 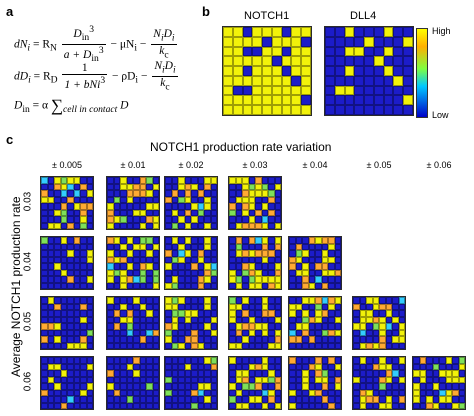 I want to click on eq-dn-frac: Din3 a + Din3, so click(x=83, y=44).